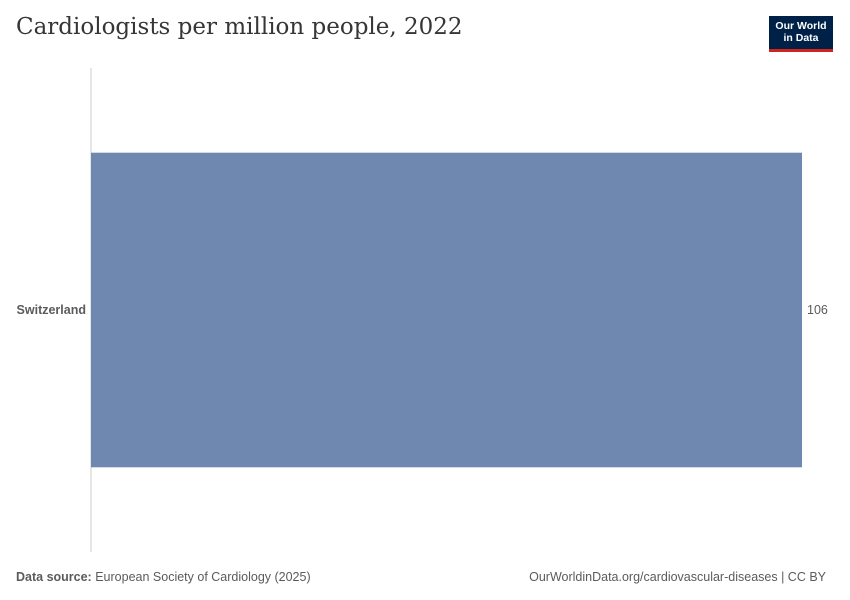  Describe the element at coordinates (239, 27) in the screenshot. I see `chart-title: Cardiologists per million people, 2022` at that location.